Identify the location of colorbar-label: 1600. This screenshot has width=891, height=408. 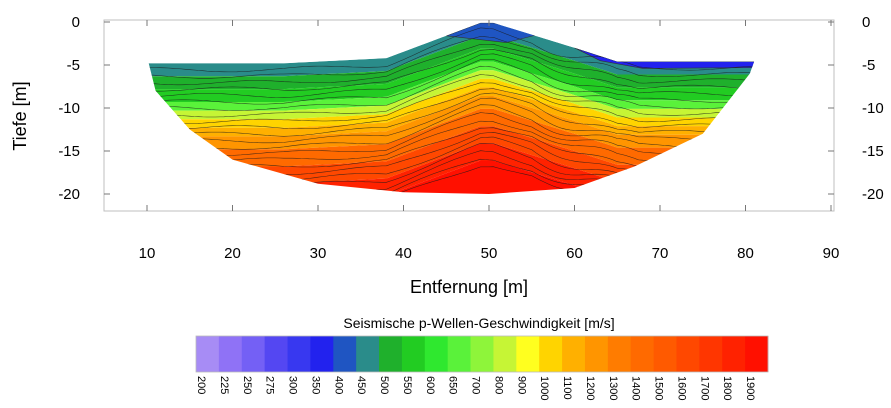
(682, 388).